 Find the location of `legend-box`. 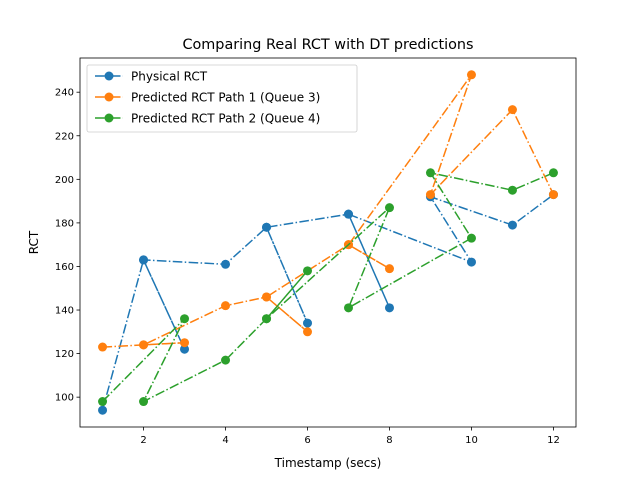

legend-box is located at coordinates (222, 98).